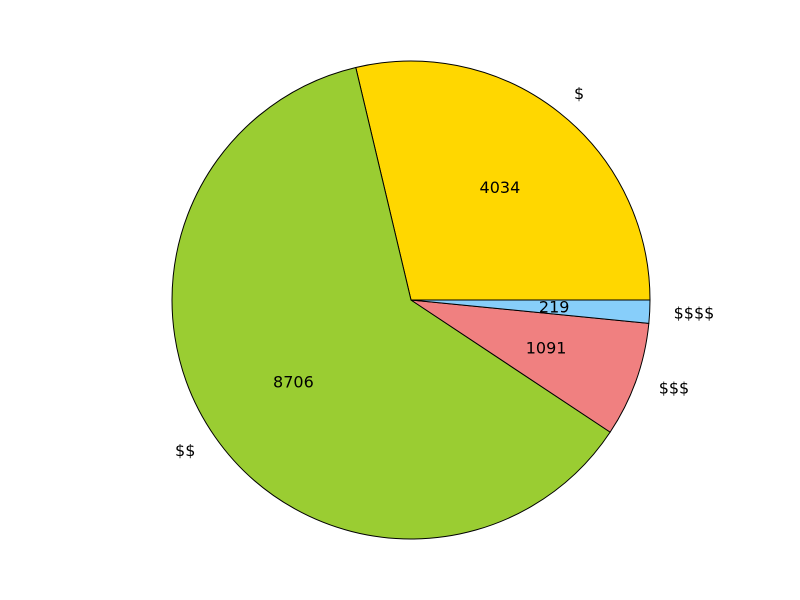  Describe the element at coordinates (185, 450) in the screenshot. I see `pie-category-label-2: $$` at that location.